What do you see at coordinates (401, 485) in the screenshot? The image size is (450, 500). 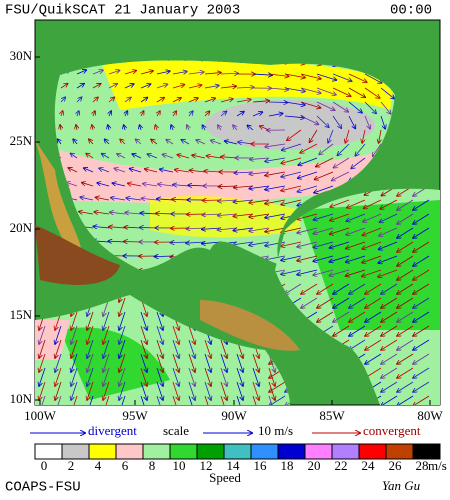 I see `author: Yan Gu` at bounding box center [401, 485].